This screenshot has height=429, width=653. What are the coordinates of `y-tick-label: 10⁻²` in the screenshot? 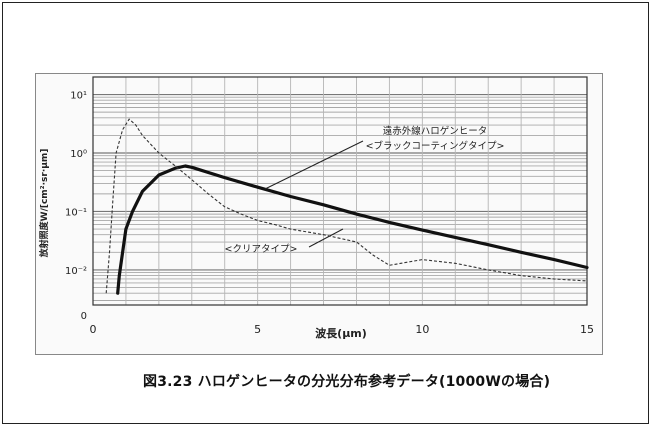 It's located at (76, 271).